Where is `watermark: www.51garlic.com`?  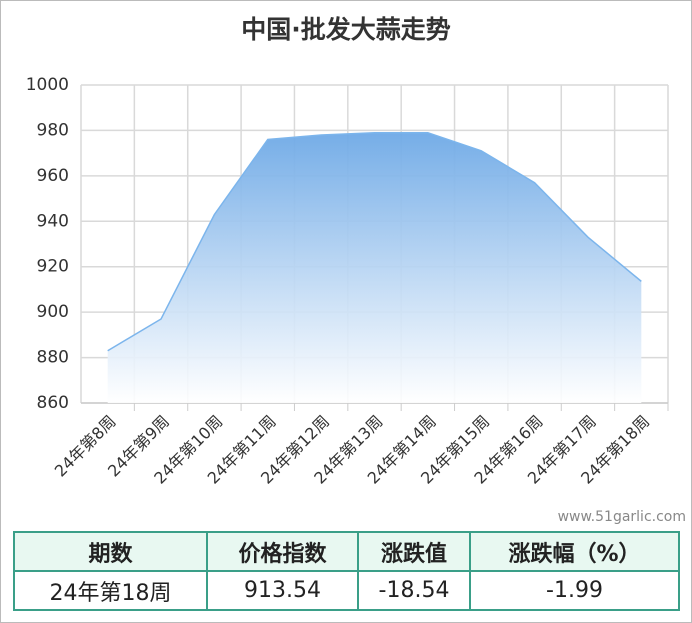
watermark: www.51garlic.com is located at coordinates (622, 517).